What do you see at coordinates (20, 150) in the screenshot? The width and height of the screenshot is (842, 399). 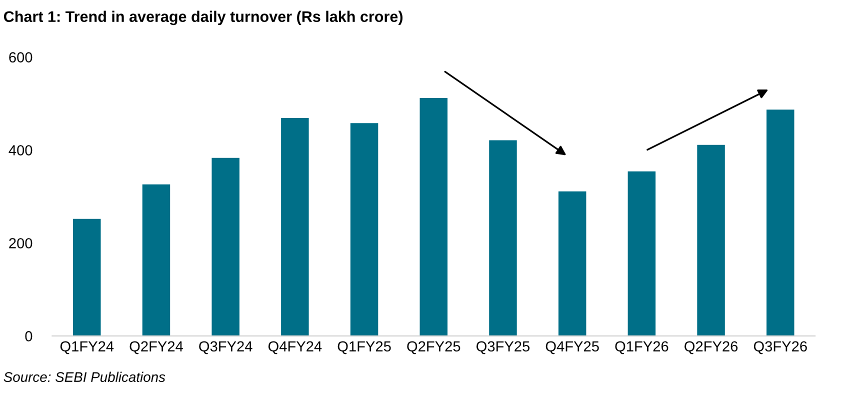 I see `y-tick-label: 400` at bounding box center [20, 150].